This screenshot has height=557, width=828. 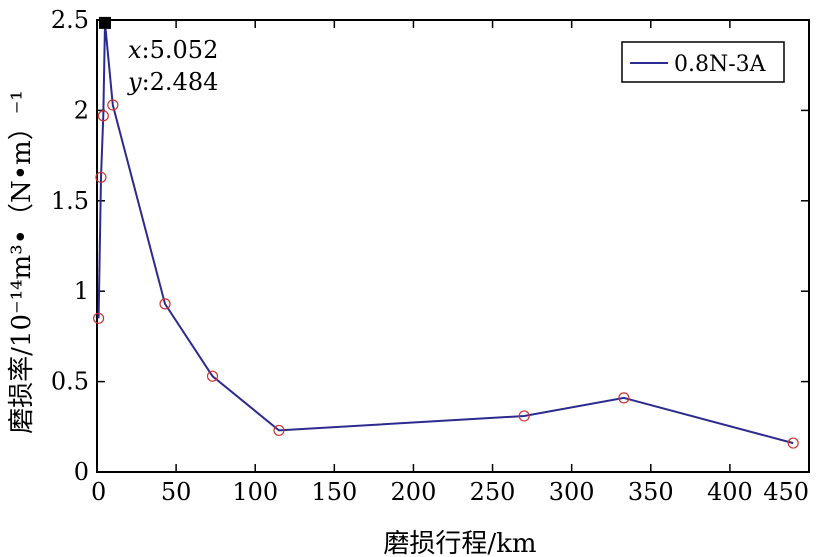 I want to click on x-tick-label: 0, so click(x=98, y=492).